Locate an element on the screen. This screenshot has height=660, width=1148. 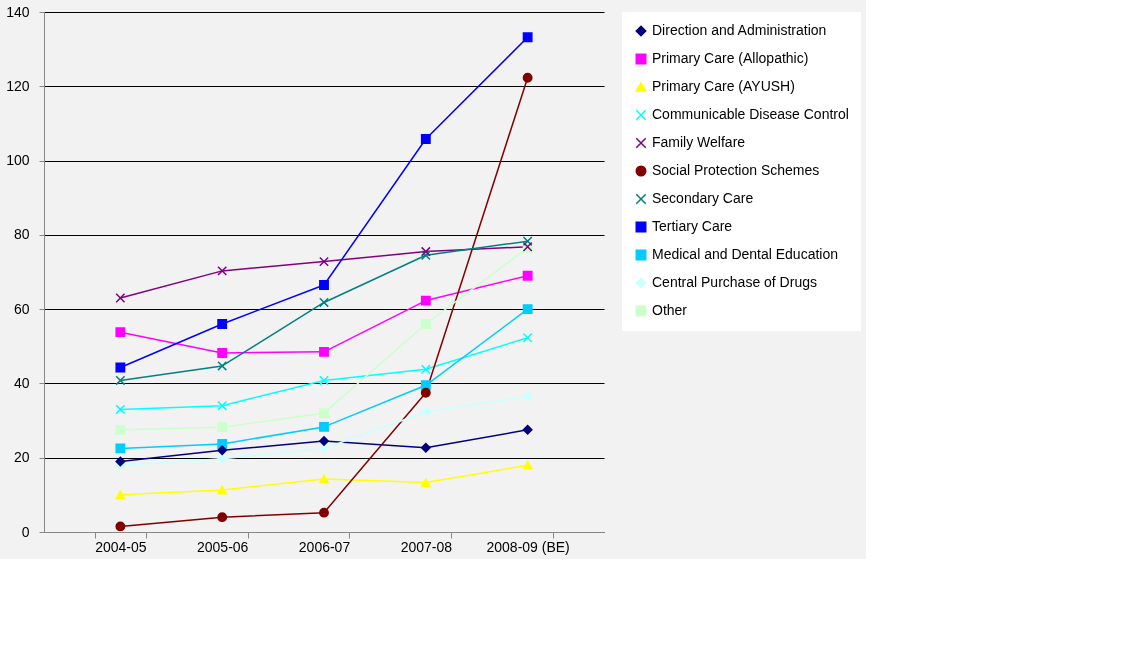
x-tick-label: 2005-06 is located at coordinates (222, 546).